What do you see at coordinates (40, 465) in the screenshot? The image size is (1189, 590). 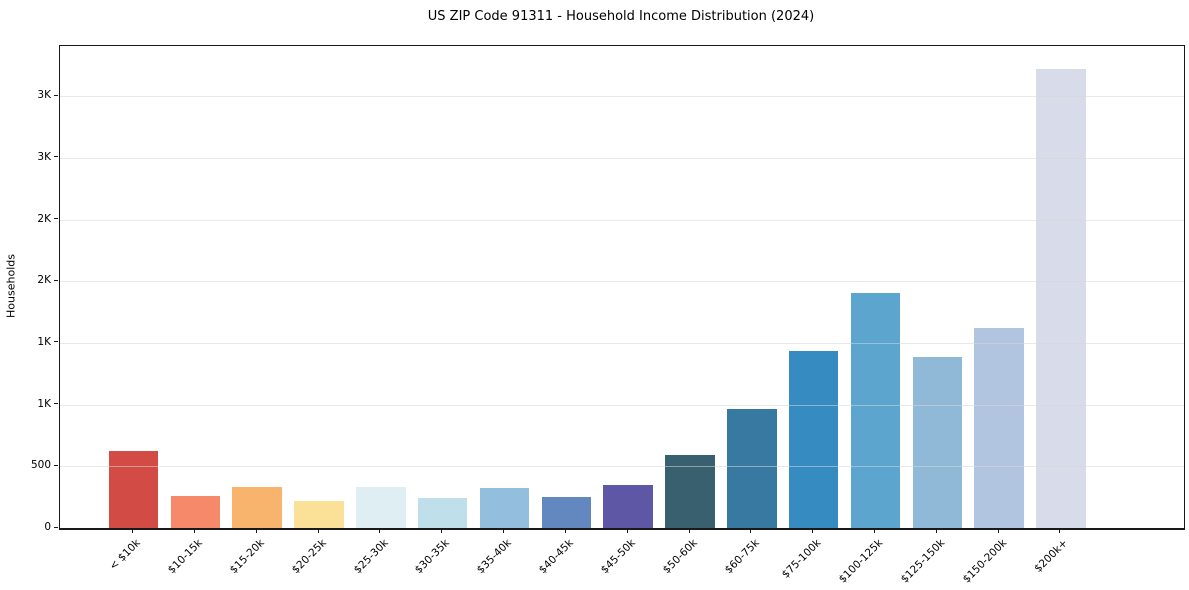 I see `y-tick-label: 500` at bounding box center [40, 465].